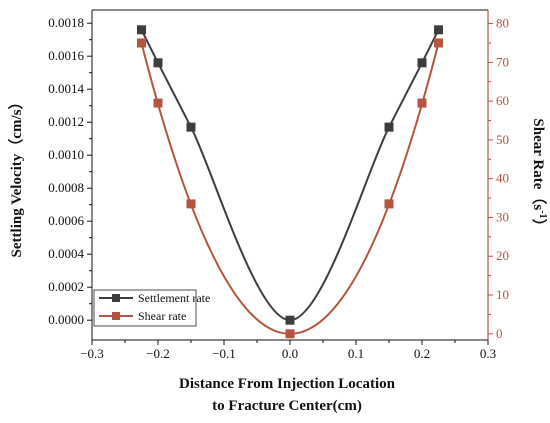 This screenshot has width=550, height=423. What do you see at coordinates (66, 22) in the screenshot?
I see `y-left-tick-label: 0.0018` at bounding box center [66, 22].